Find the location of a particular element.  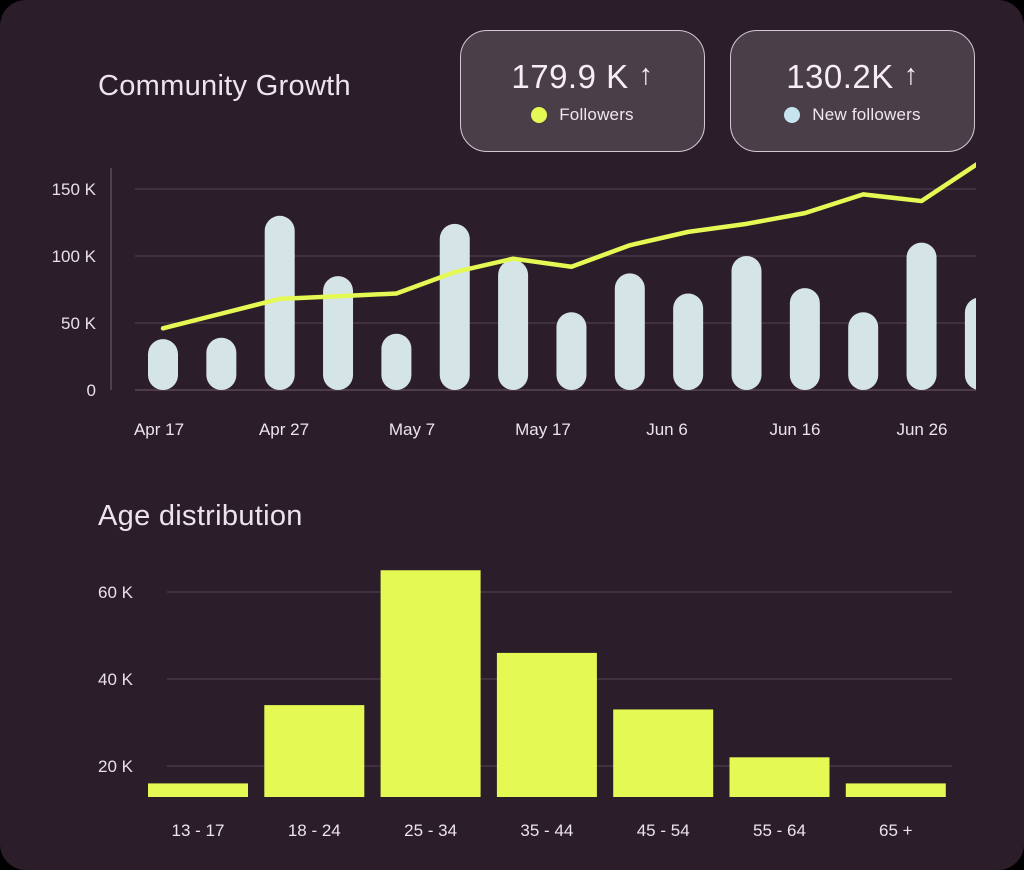

x-tick-label: Jun 16 is located at coordinates (794, 429).